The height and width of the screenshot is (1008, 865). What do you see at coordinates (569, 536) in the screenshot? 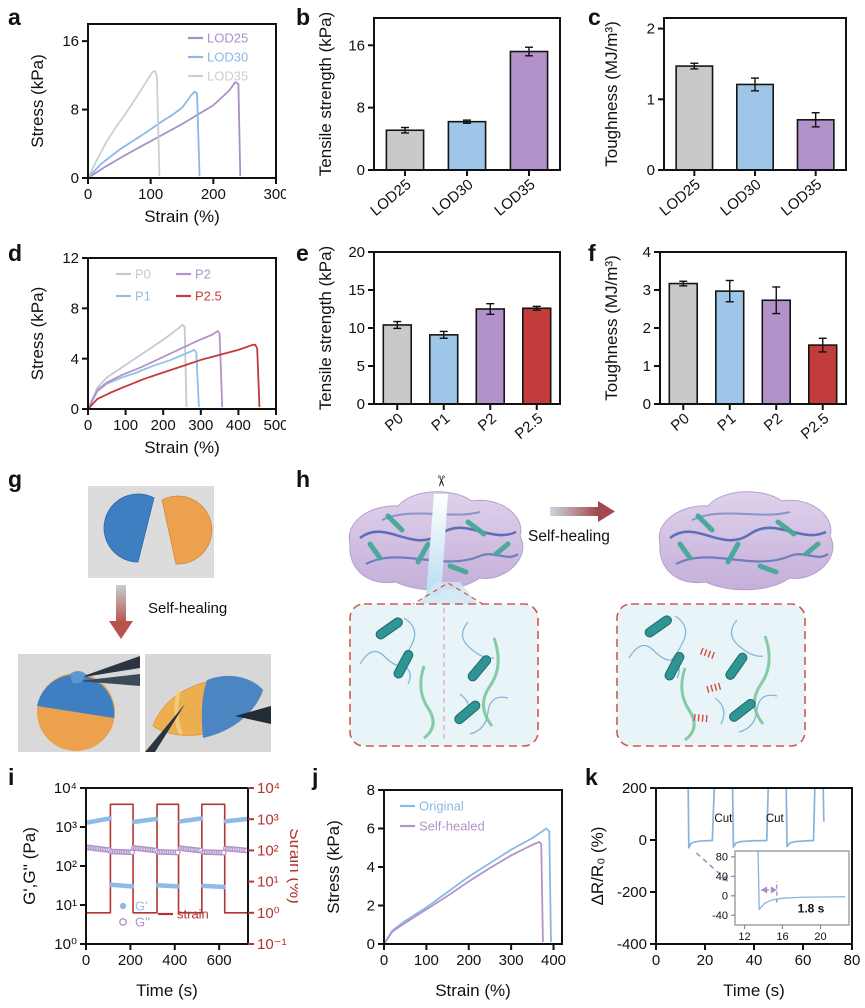
I see `self-healing-label-h: Self-healing` at bounding box center [569, 536].